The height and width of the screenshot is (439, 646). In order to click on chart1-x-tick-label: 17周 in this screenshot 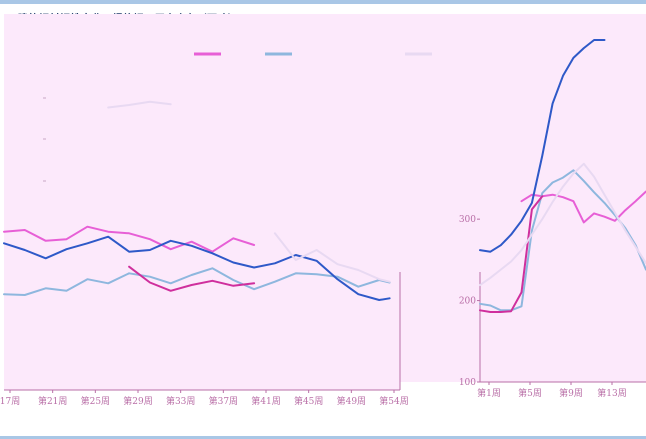, I will do `click(10, 401)`.